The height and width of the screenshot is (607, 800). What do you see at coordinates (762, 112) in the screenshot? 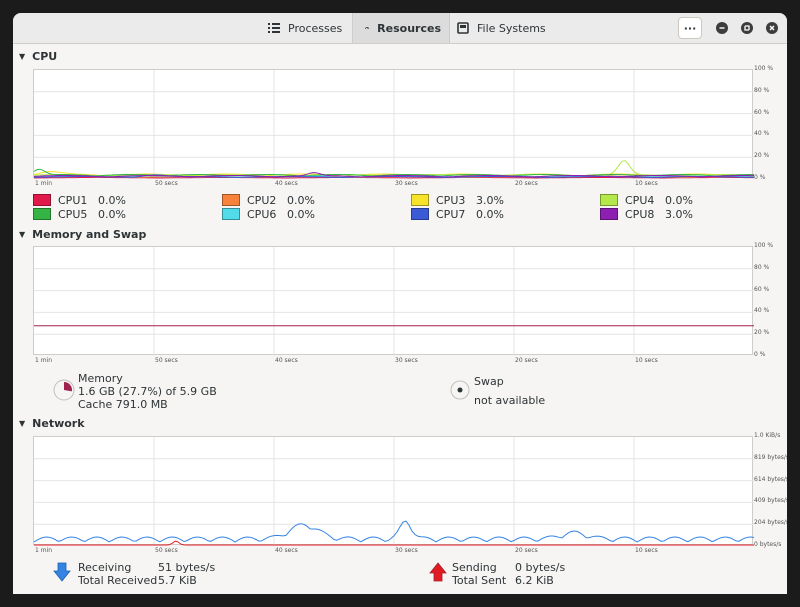
I see `cpu-y-tick-label: 60 %` at bounding box center [762, 112].